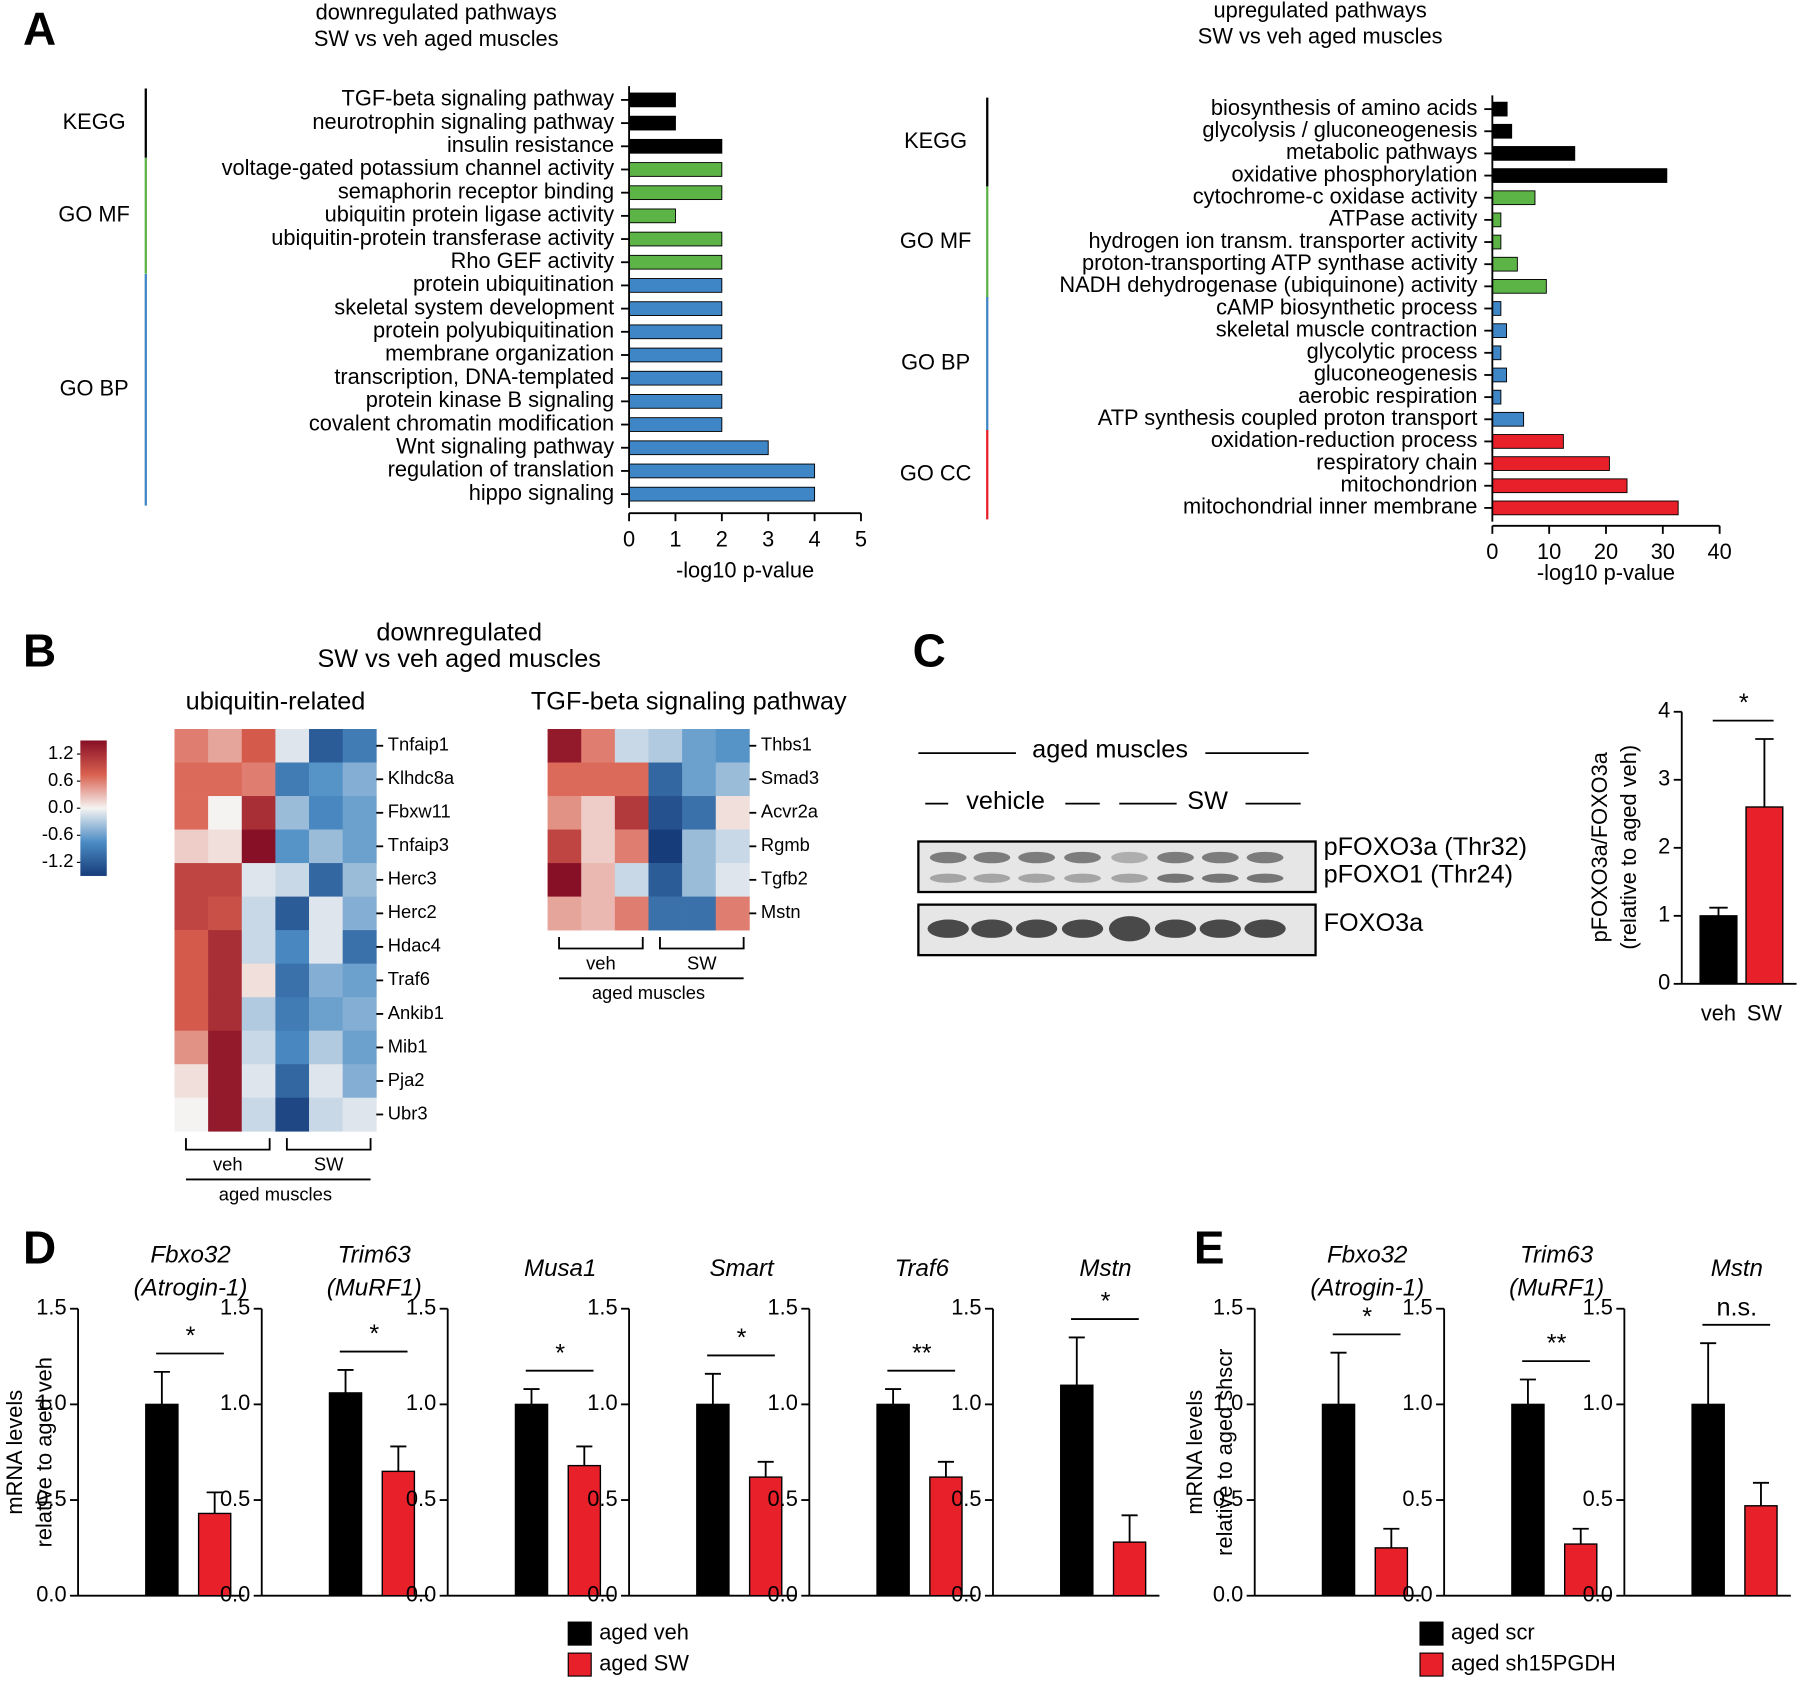  Describe the element at coordinates (784, 878) in the screenshot. I see `row-label: Tgfb2` at that location.